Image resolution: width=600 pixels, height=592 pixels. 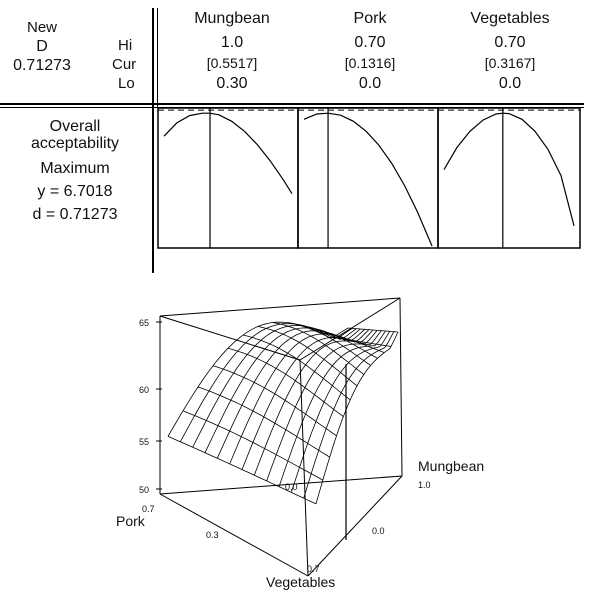 What do you see at coordinates (157, 58) in the screenshot?
I see `vertical-divider-left-thin` at bounding box center [157, 58].